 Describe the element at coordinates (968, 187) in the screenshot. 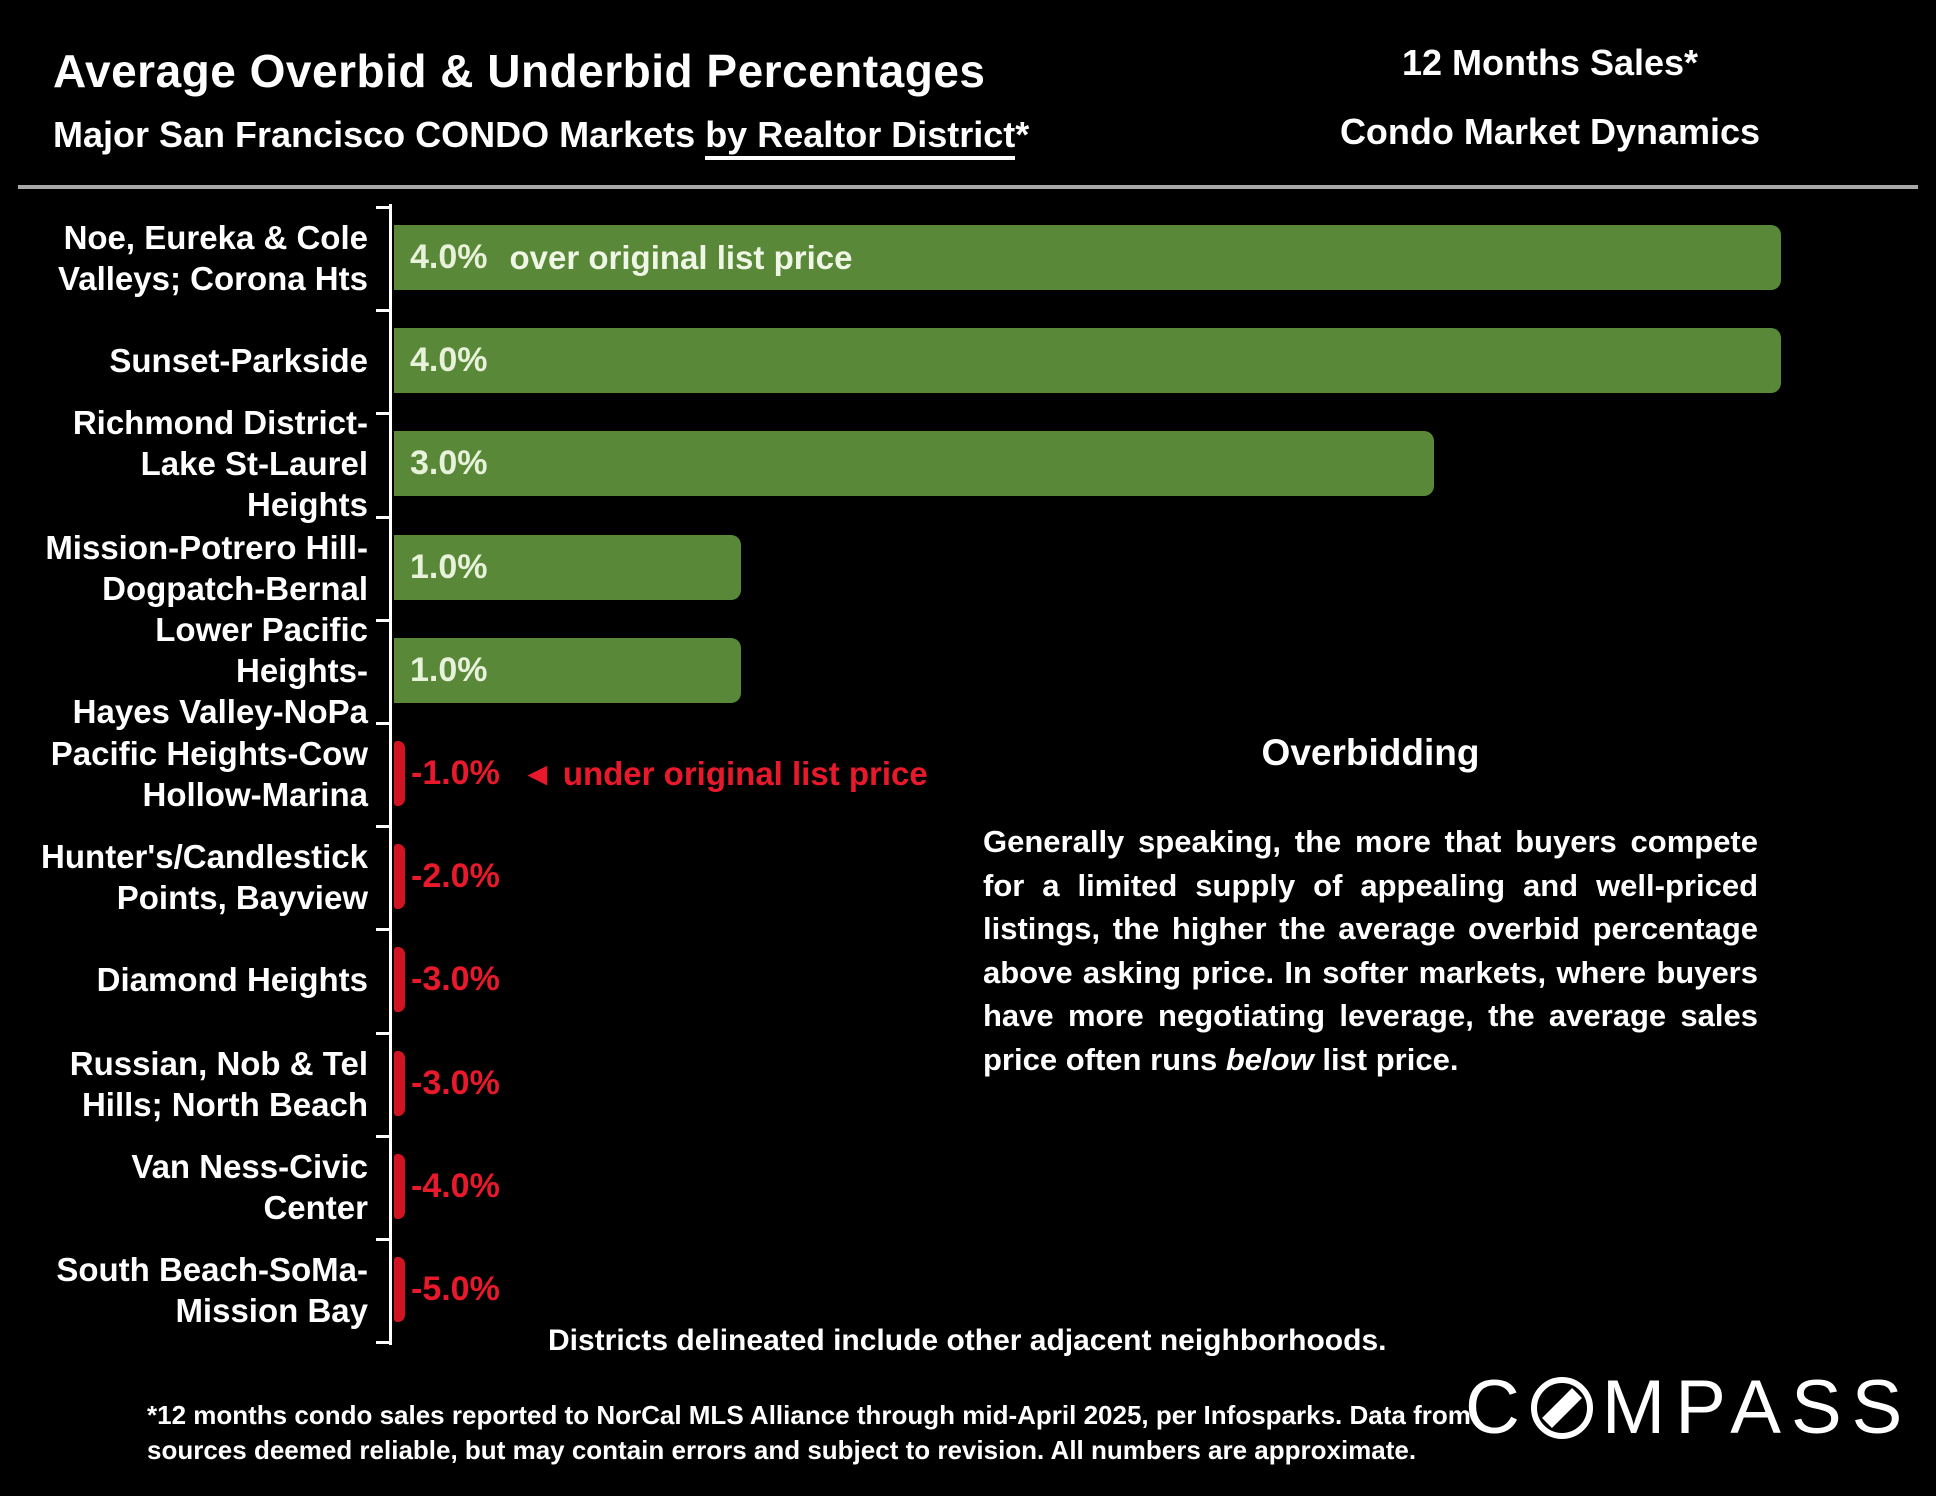

I see `header-divider` at that location.